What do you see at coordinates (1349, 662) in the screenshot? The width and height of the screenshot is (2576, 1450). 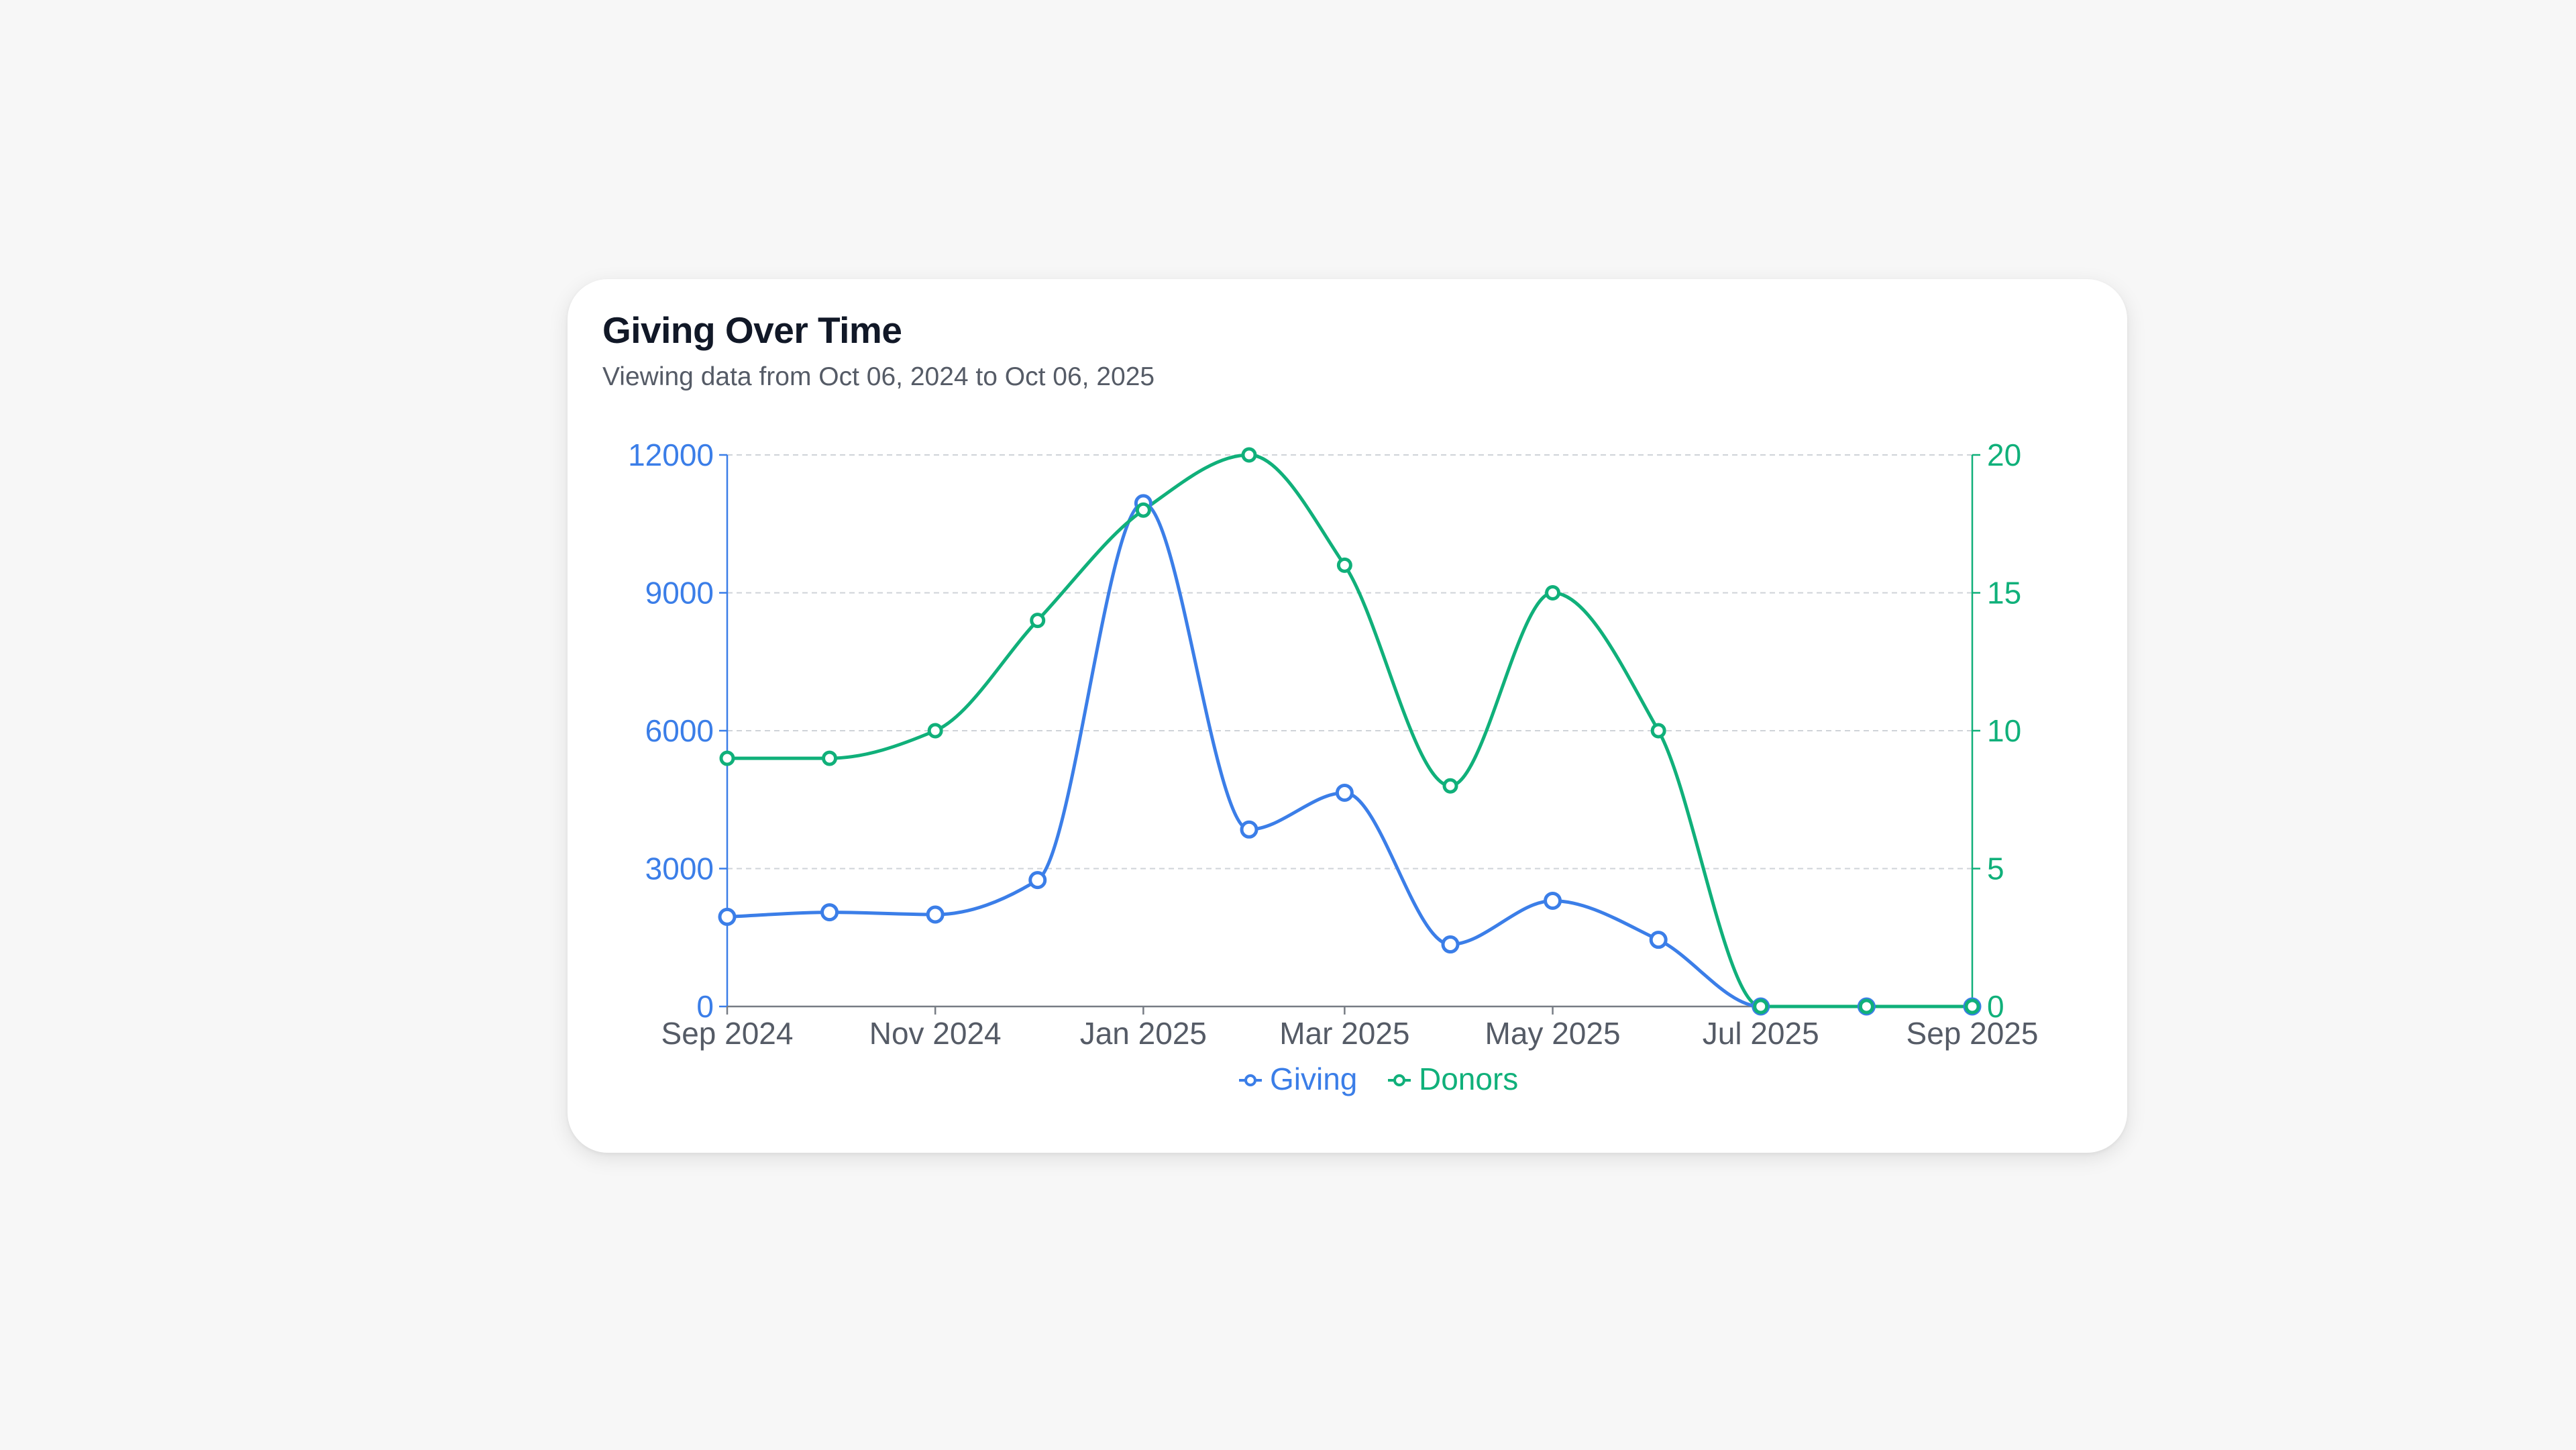 I see `grid-lines` at bounding box center [1349, 662].